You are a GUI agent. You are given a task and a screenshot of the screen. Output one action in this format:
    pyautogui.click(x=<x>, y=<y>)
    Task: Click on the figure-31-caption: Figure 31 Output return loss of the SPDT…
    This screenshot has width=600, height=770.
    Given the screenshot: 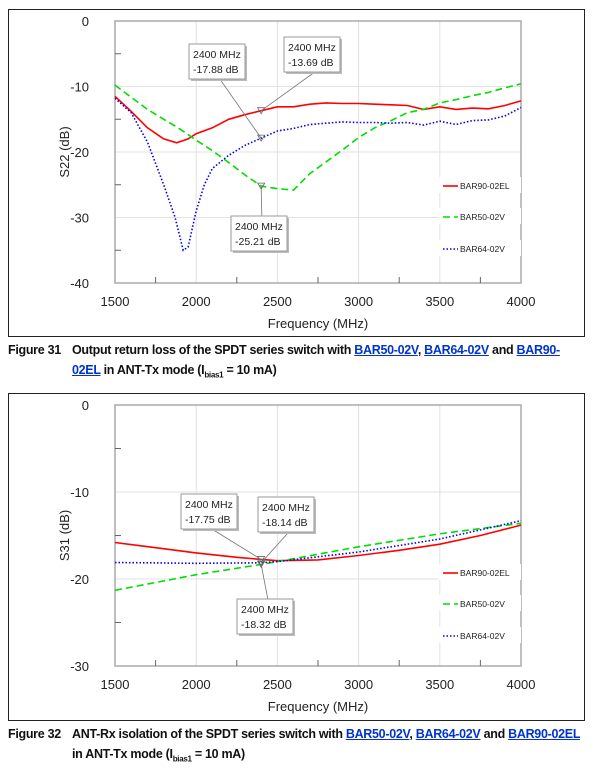 What is the action you would take?
    pyautogui.click(x=298, y=363)
    